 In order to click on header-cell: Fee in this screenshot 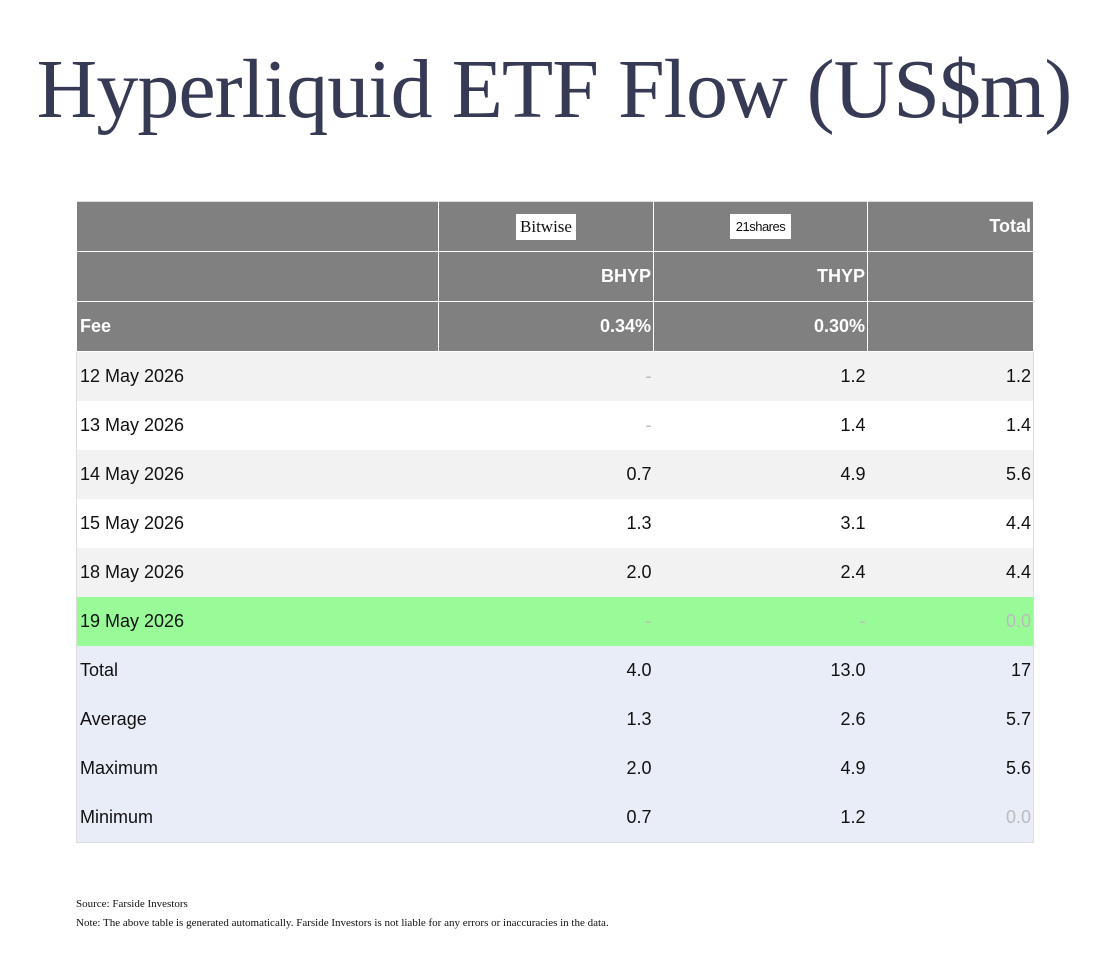, I will do `click(257, 326)`.